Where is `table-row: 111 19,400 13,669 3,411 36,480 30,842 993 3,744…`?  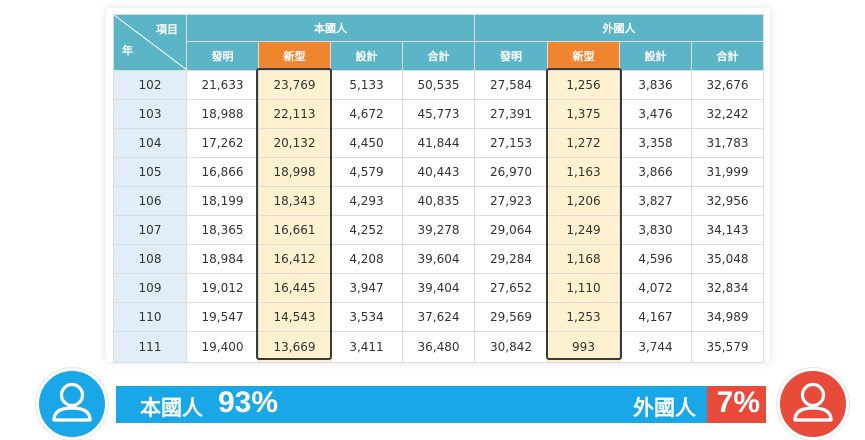
table-row: 111 19,400 13,669 3,411 36,480 30,842 993 3,744… is located at coordinates (438, 347).